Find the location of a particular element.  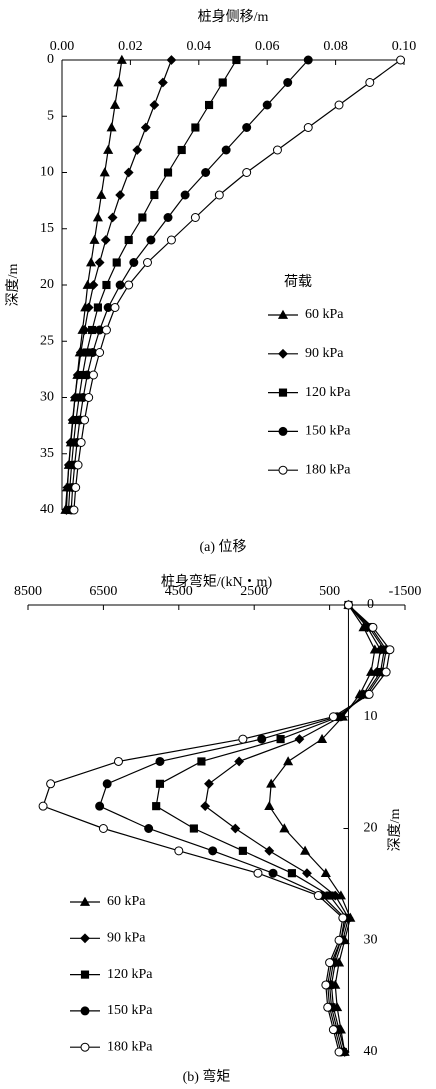

x-tick-label: 0.06 is located at coordinates (267, 46).